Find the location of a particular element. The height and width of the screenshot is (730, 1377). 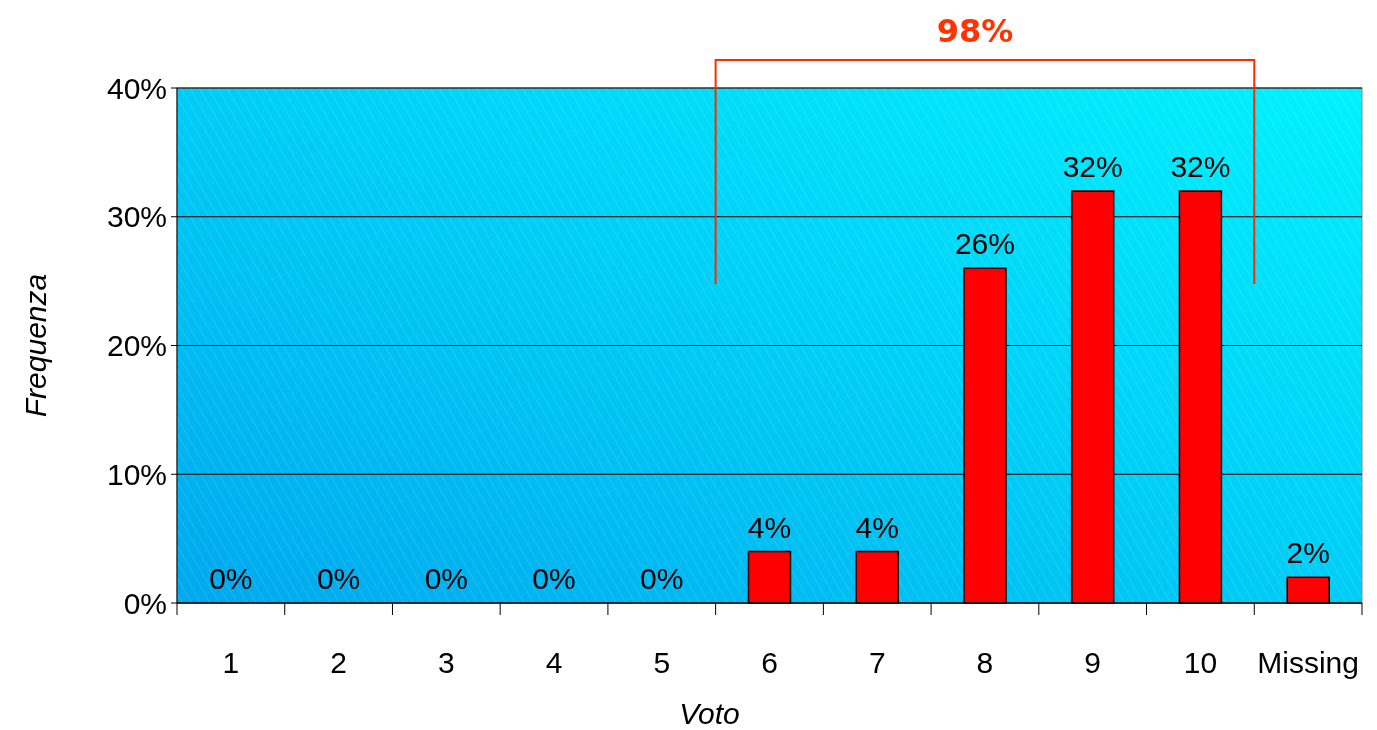

y-tick-label: 40% is located at coordinates (136, 88).